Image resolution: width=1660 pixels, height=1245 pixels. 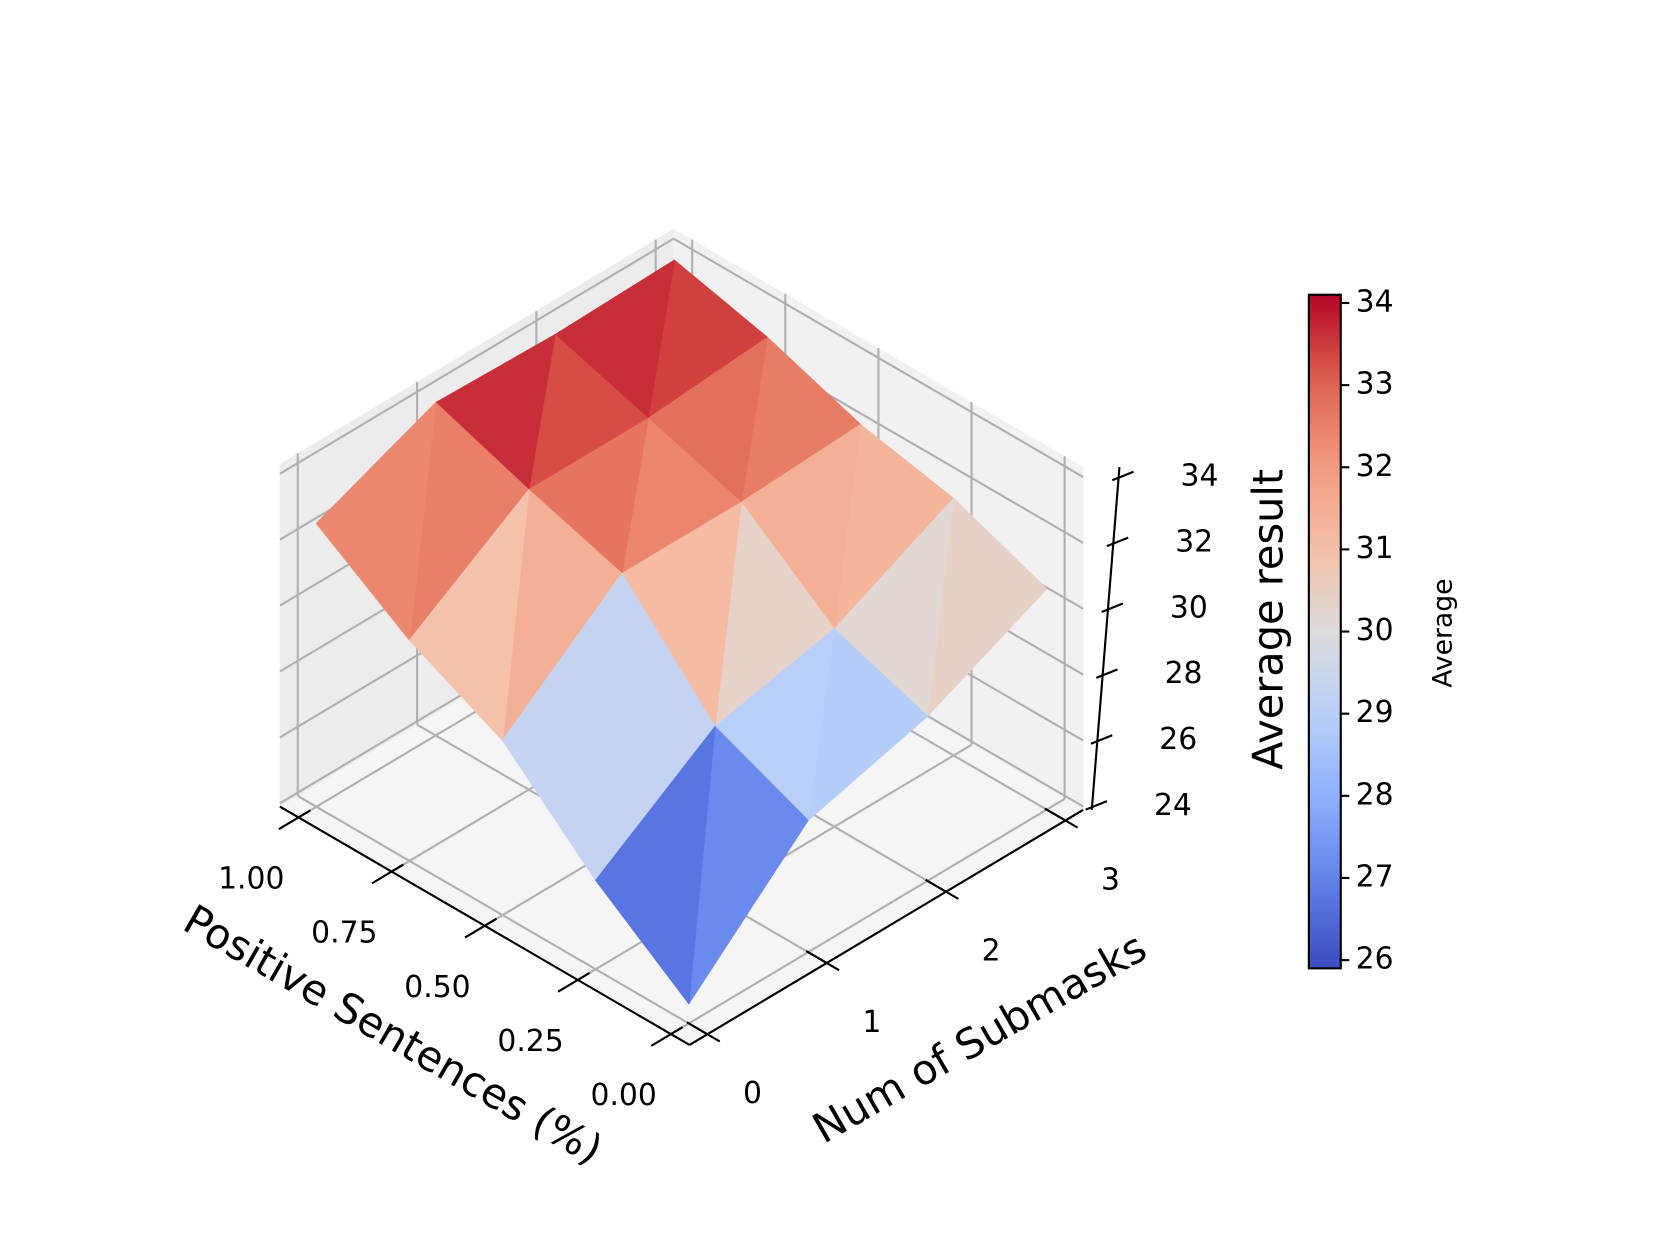 I want to click on colorbar-tick-label: 27, so click(x=1375, y=876).